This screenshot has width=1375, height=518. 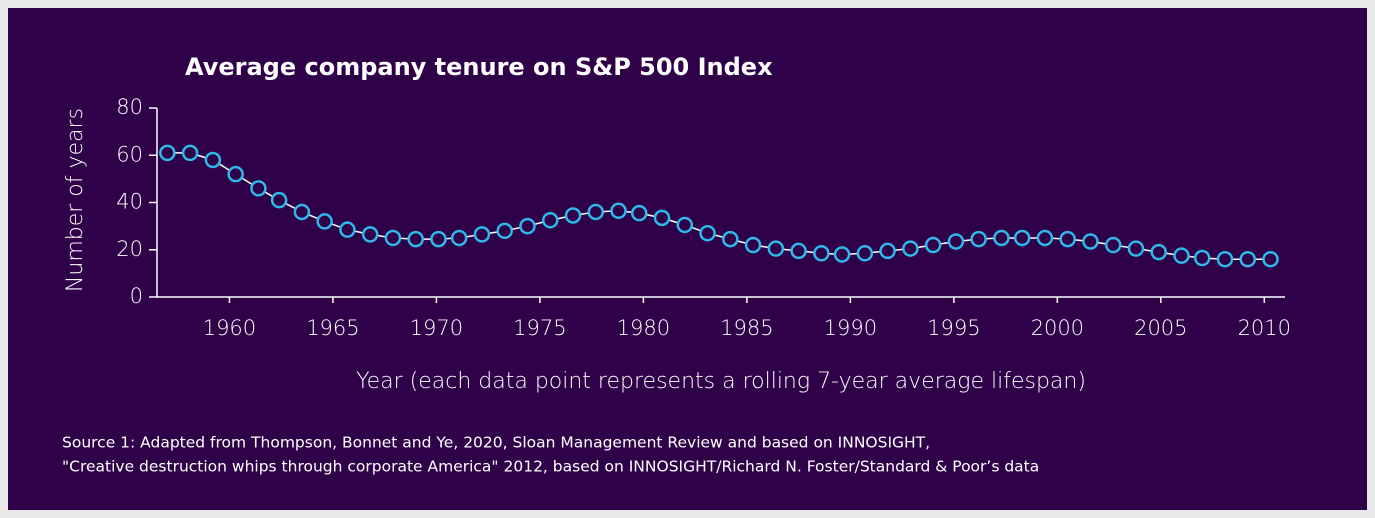 I want to click on chart-title: Average company tenure on S&P 500 Index, so click(x=479, y=67).